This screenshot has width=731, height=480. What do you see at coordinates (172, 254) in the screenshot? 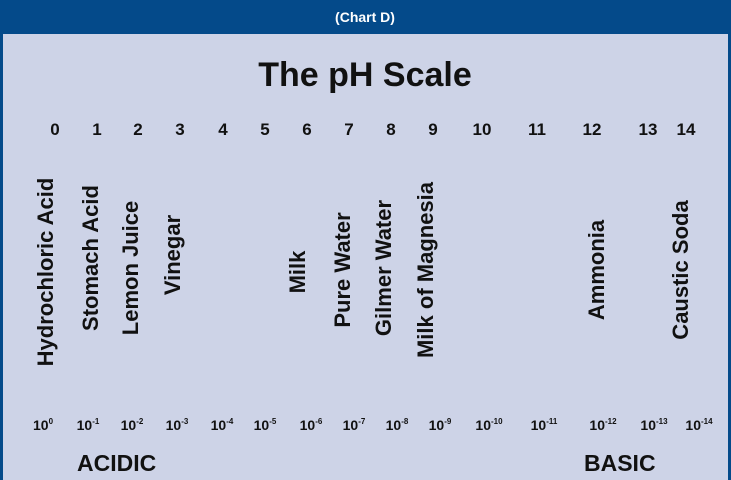
I see `substance-label: Vinegar` at bounding box center [172, 254].